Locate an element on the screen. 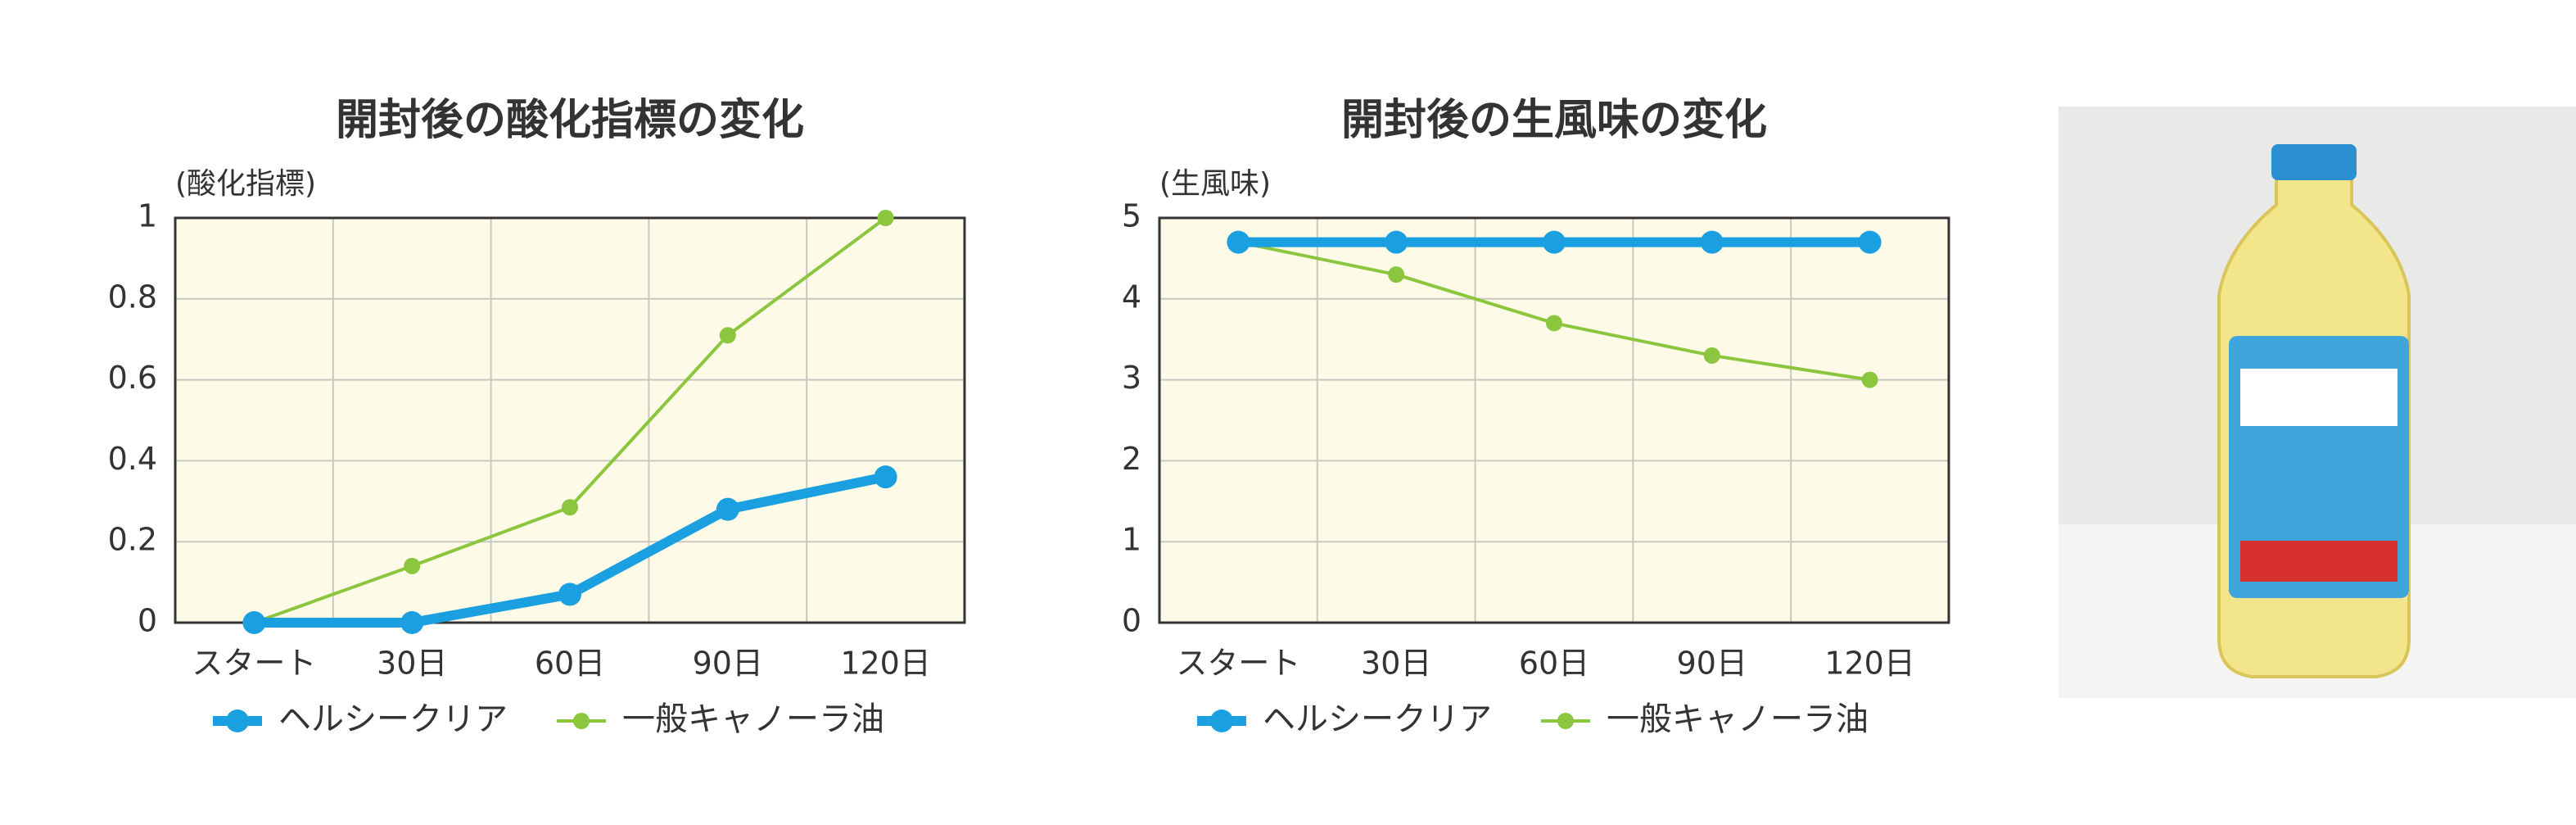  product-photo is located at coordinates (2317, 402).